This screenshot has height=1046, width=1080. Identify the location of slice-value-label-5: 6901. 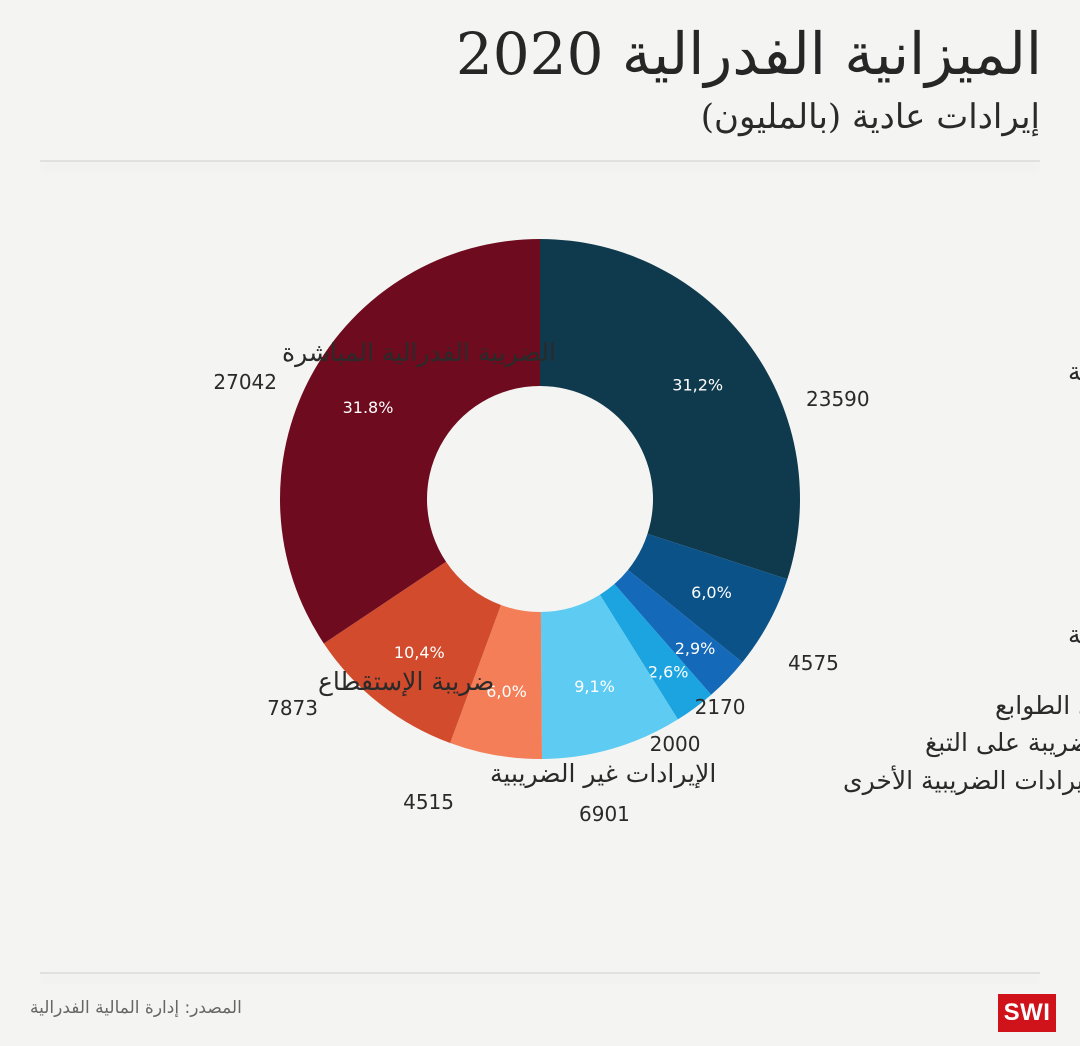
(604, 814).